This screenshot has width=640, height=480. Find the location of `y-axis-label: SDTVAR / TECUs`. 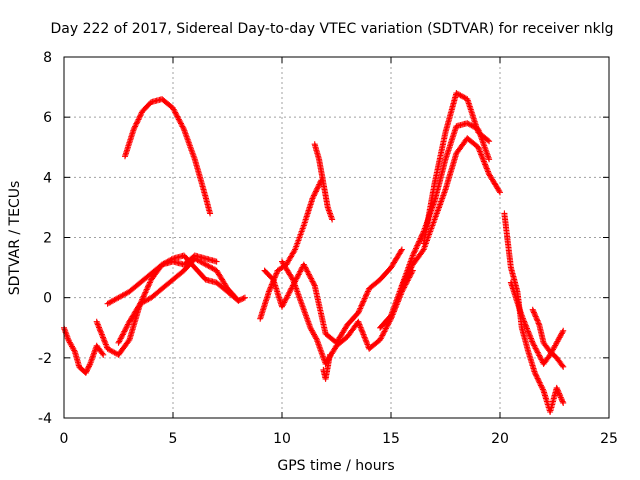

y-axis-label: SDTVAR / TECUs is located at coordinates (15, 238).